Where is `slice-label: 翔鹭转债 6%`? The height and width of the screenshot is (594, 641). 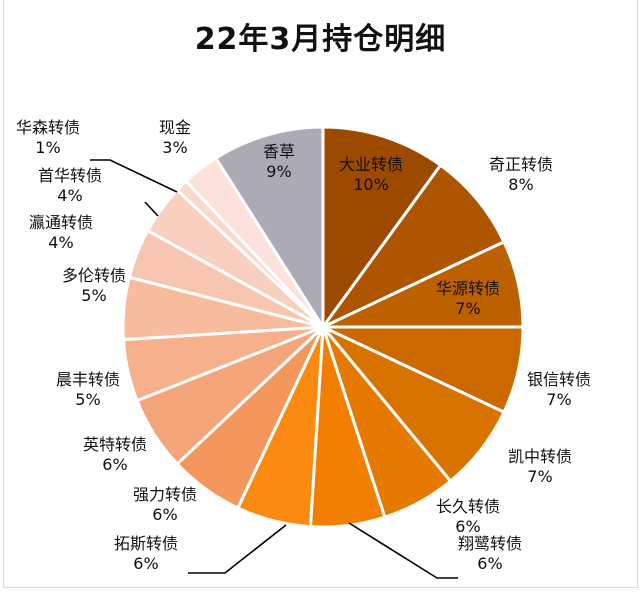 slice-label: 翔鹭转债 6% is located at coordinates (490, 553).